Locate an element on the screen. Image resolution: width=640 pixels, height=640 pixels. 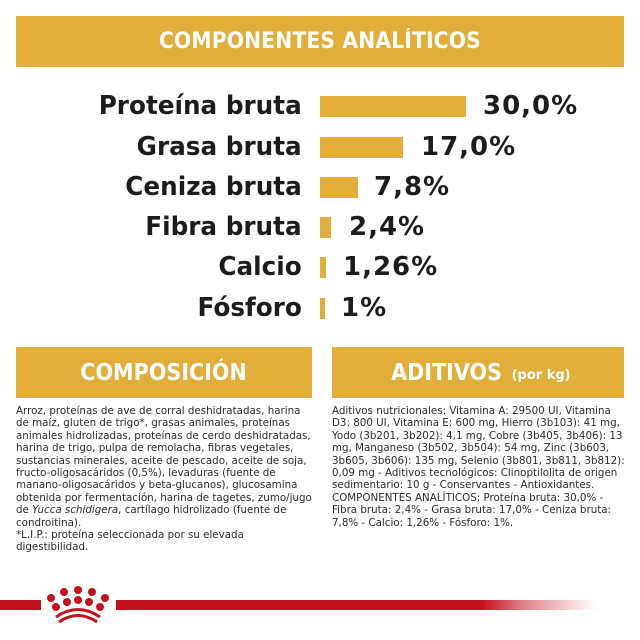
composition-header: COMPOSICIÓN is located at coordinates (164, 372).